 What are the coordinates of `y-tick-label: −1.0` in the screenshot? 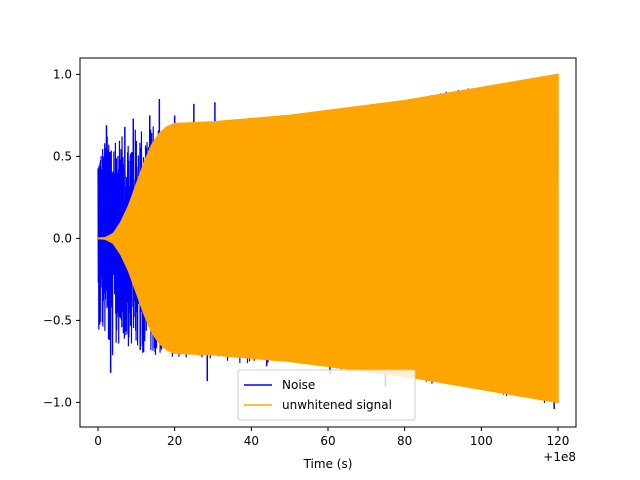 It's located at (57, 402).